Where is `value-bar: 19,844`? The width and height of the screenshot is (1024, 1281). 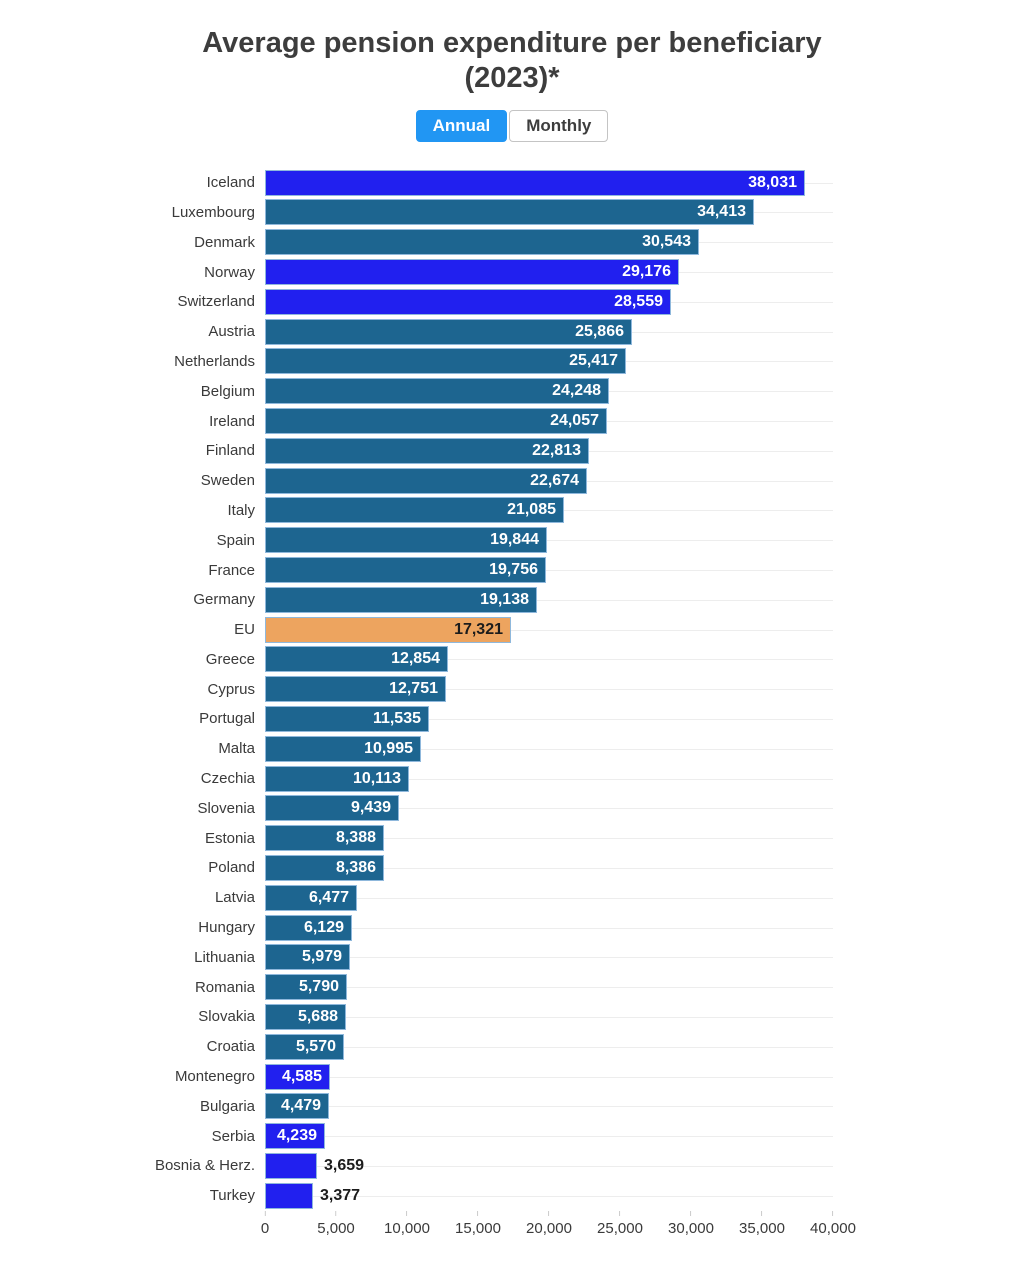 value-bar: 19,844 is located at coordinates (406, 540).